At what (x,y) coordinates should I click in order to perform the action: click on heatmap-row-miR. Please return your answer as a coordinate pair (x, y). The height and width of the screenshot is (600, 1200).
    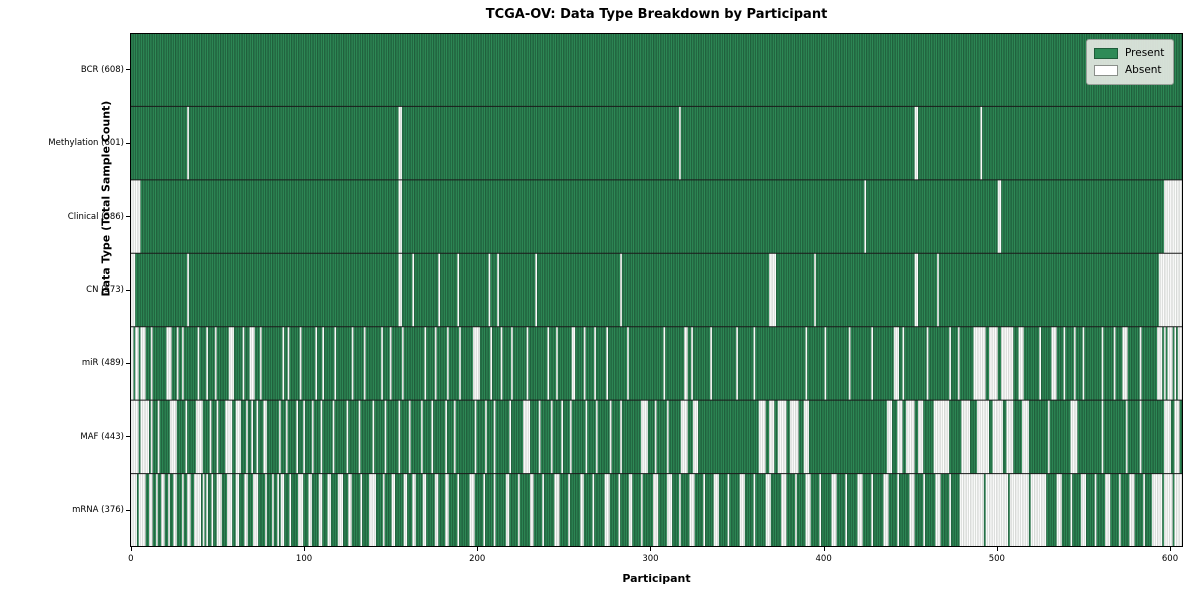
    Looking at the image, I should click on (656, 363).